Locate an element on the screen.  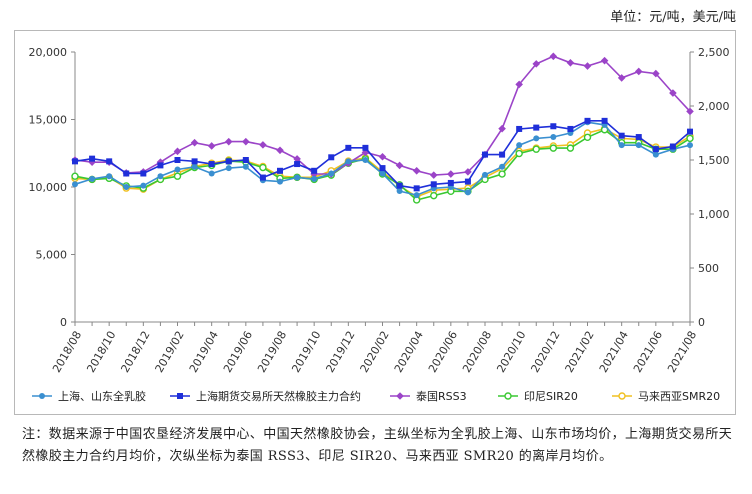
x-tick-label: 2018/10 is located at coordinates (101, 352).